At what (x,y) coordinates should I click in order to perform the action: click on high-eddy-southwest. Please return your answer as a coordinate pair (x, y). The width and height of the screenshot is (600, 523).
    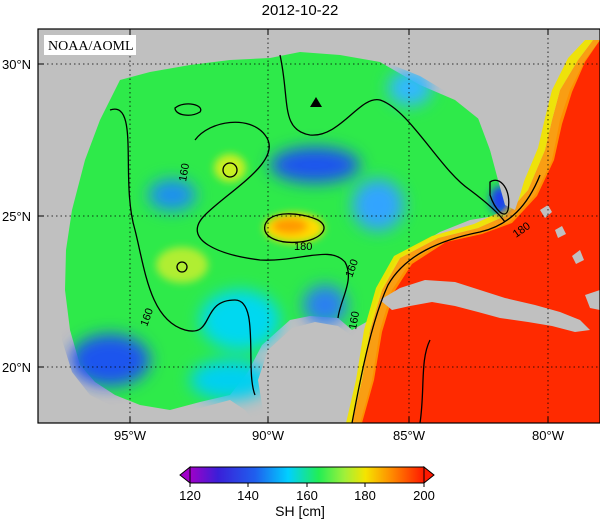
    Looking at the image, I should click on (182, 265).